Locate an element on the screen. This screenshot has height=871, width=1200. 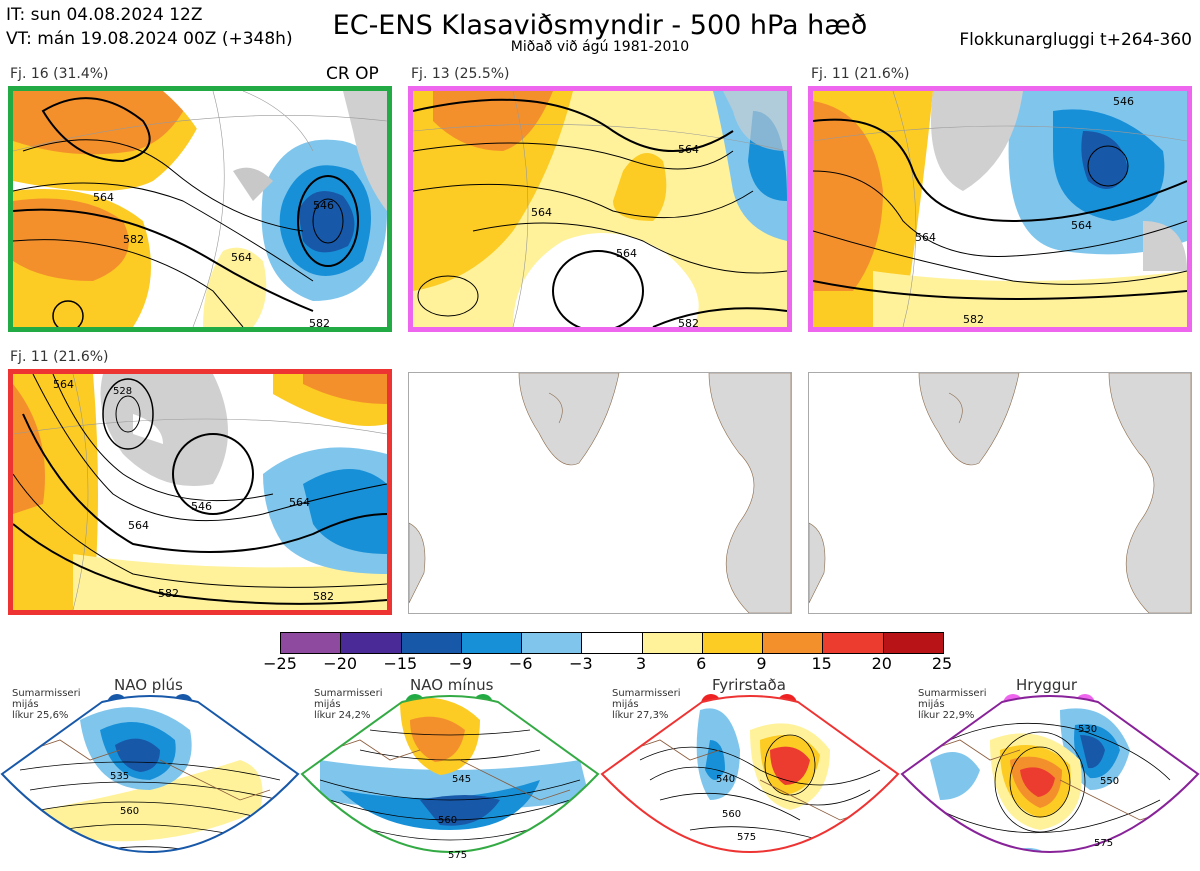
p3-contour-546: 546 is located at coordinates (1123, 101).